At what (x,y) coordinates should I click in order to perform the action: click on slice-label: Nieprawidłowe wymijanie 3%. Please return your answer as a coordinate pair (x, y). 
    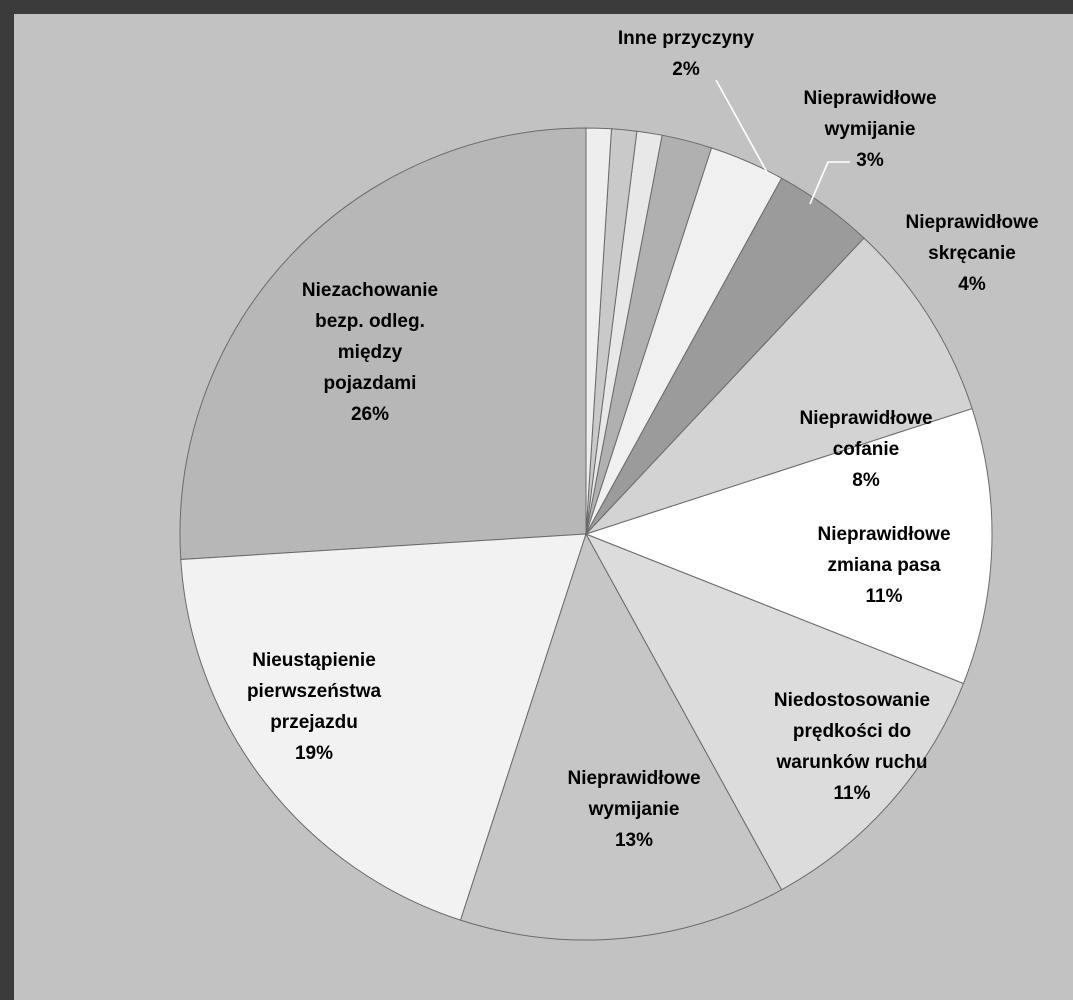
    Looking at the image, I should click on (869, 129).